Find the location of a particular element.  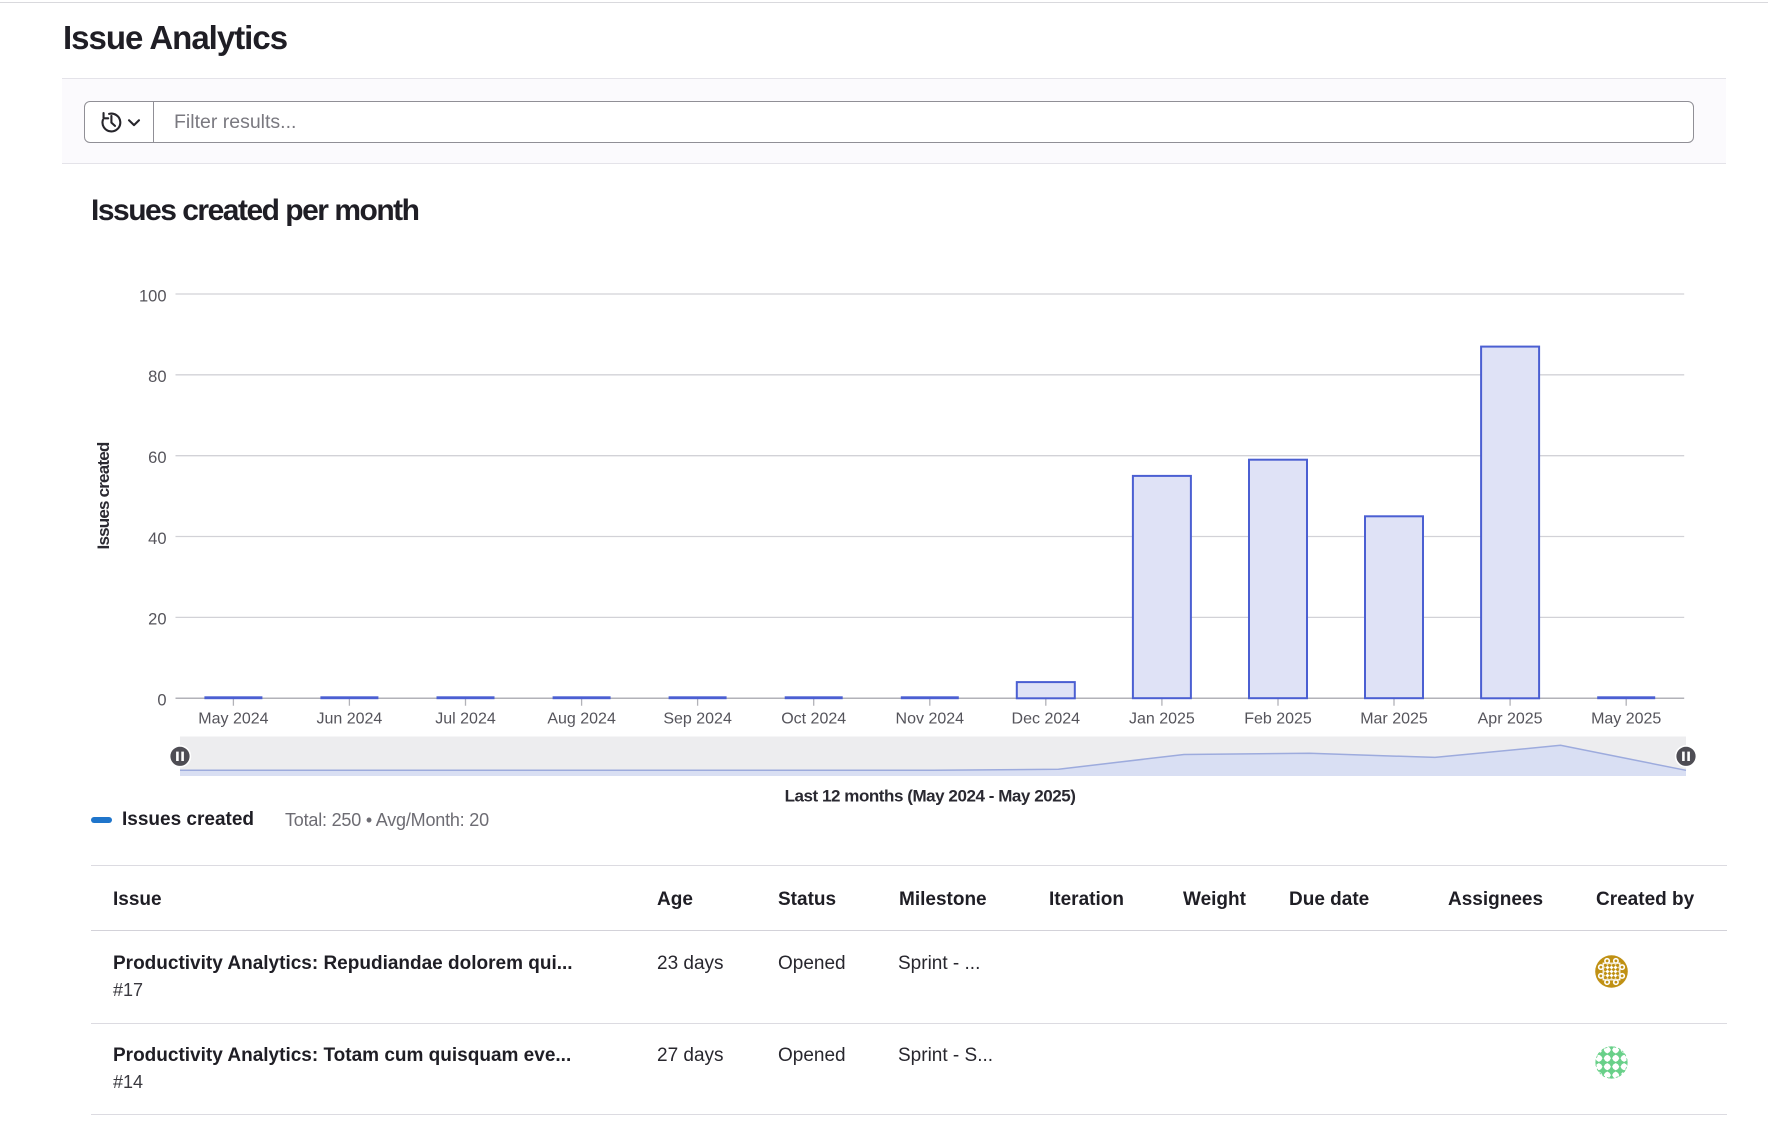

svg-text: Apr 2025 is located at coordinates (1510, 718).